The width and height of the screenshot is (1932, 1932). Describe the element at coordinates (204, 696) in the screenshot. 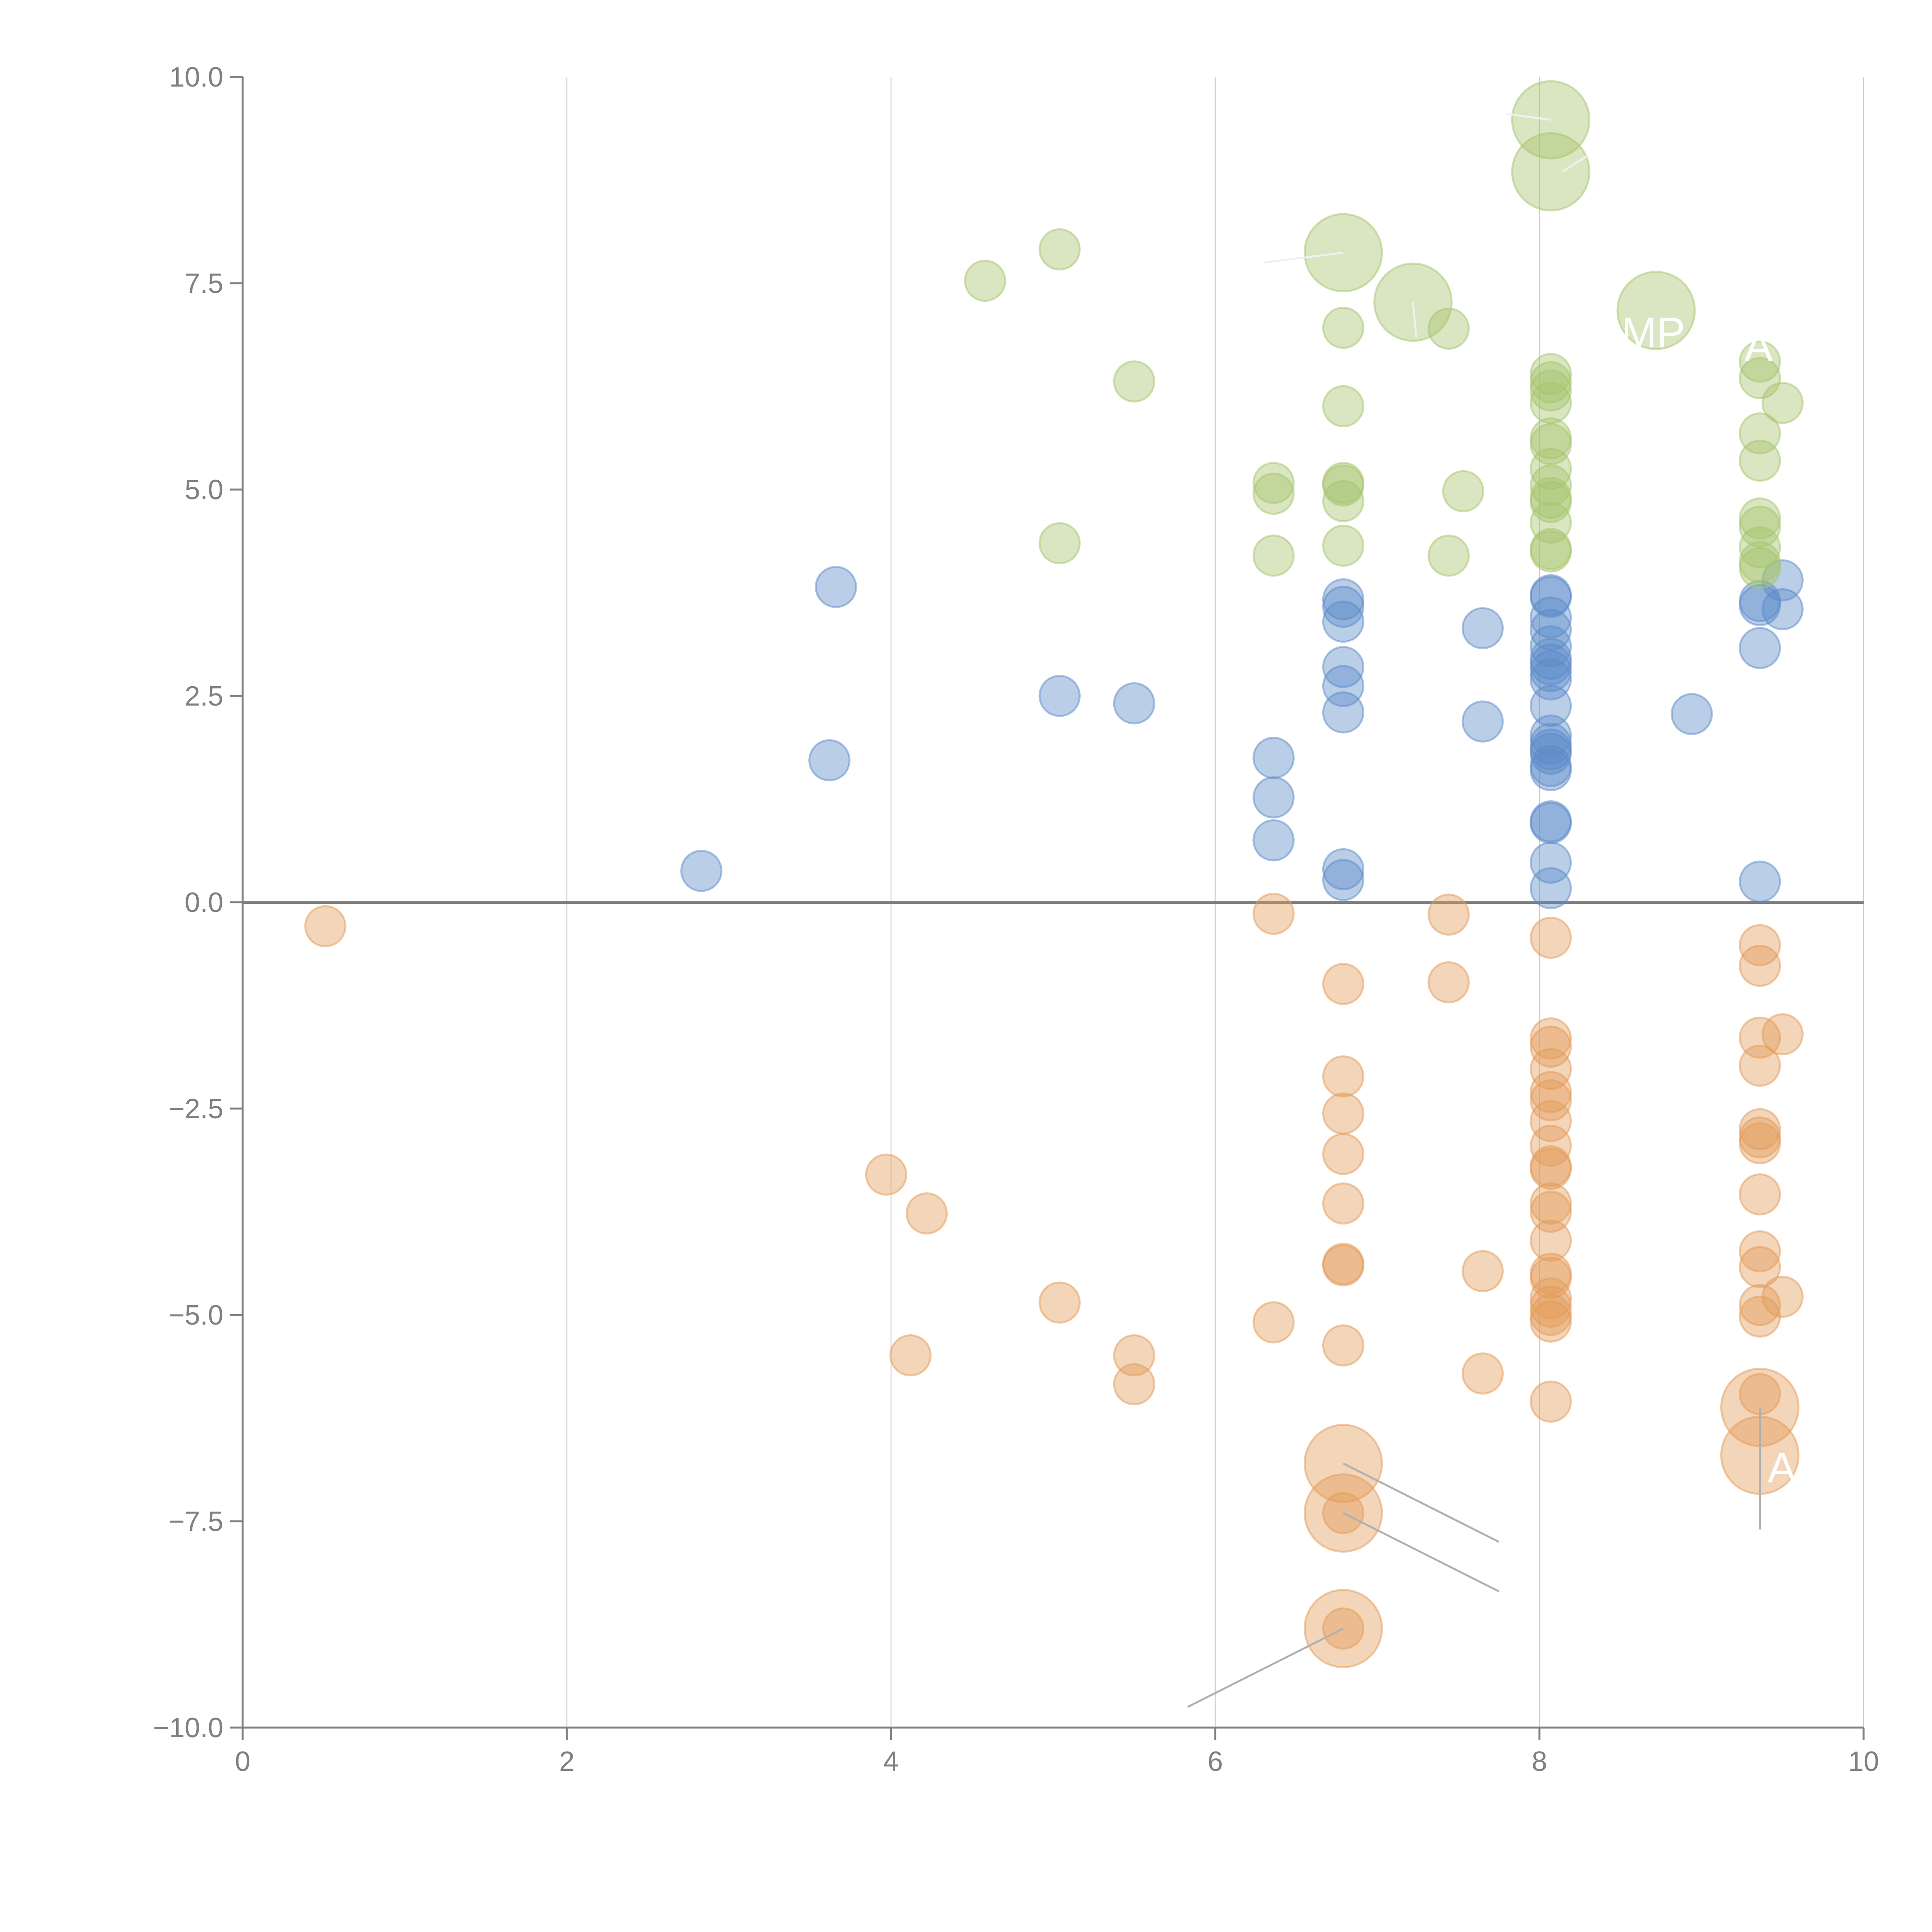

I see `y-tick-label: 2.5` at that location.